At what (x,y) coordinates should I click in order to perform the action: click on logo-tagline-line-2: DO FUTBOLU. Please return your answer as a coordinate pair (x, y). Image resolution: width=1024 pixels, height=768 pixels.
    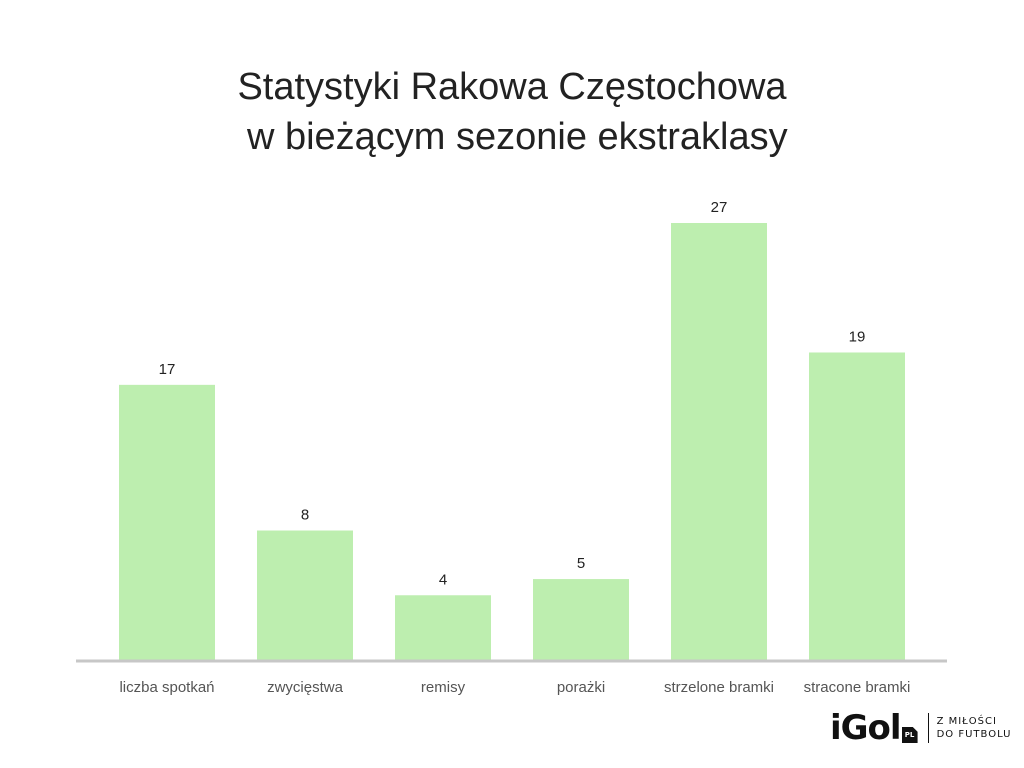
    Looking at the image, I should click on (974, 734).